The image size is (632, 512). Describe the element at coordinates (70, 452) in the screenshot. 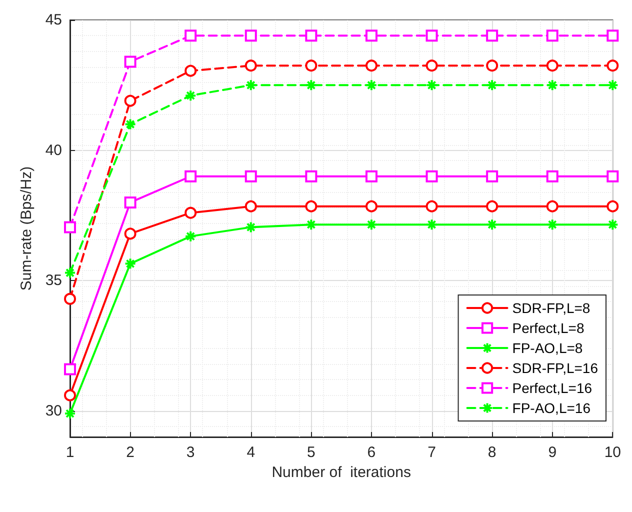

I see `x-tick-label: 1` at that location.